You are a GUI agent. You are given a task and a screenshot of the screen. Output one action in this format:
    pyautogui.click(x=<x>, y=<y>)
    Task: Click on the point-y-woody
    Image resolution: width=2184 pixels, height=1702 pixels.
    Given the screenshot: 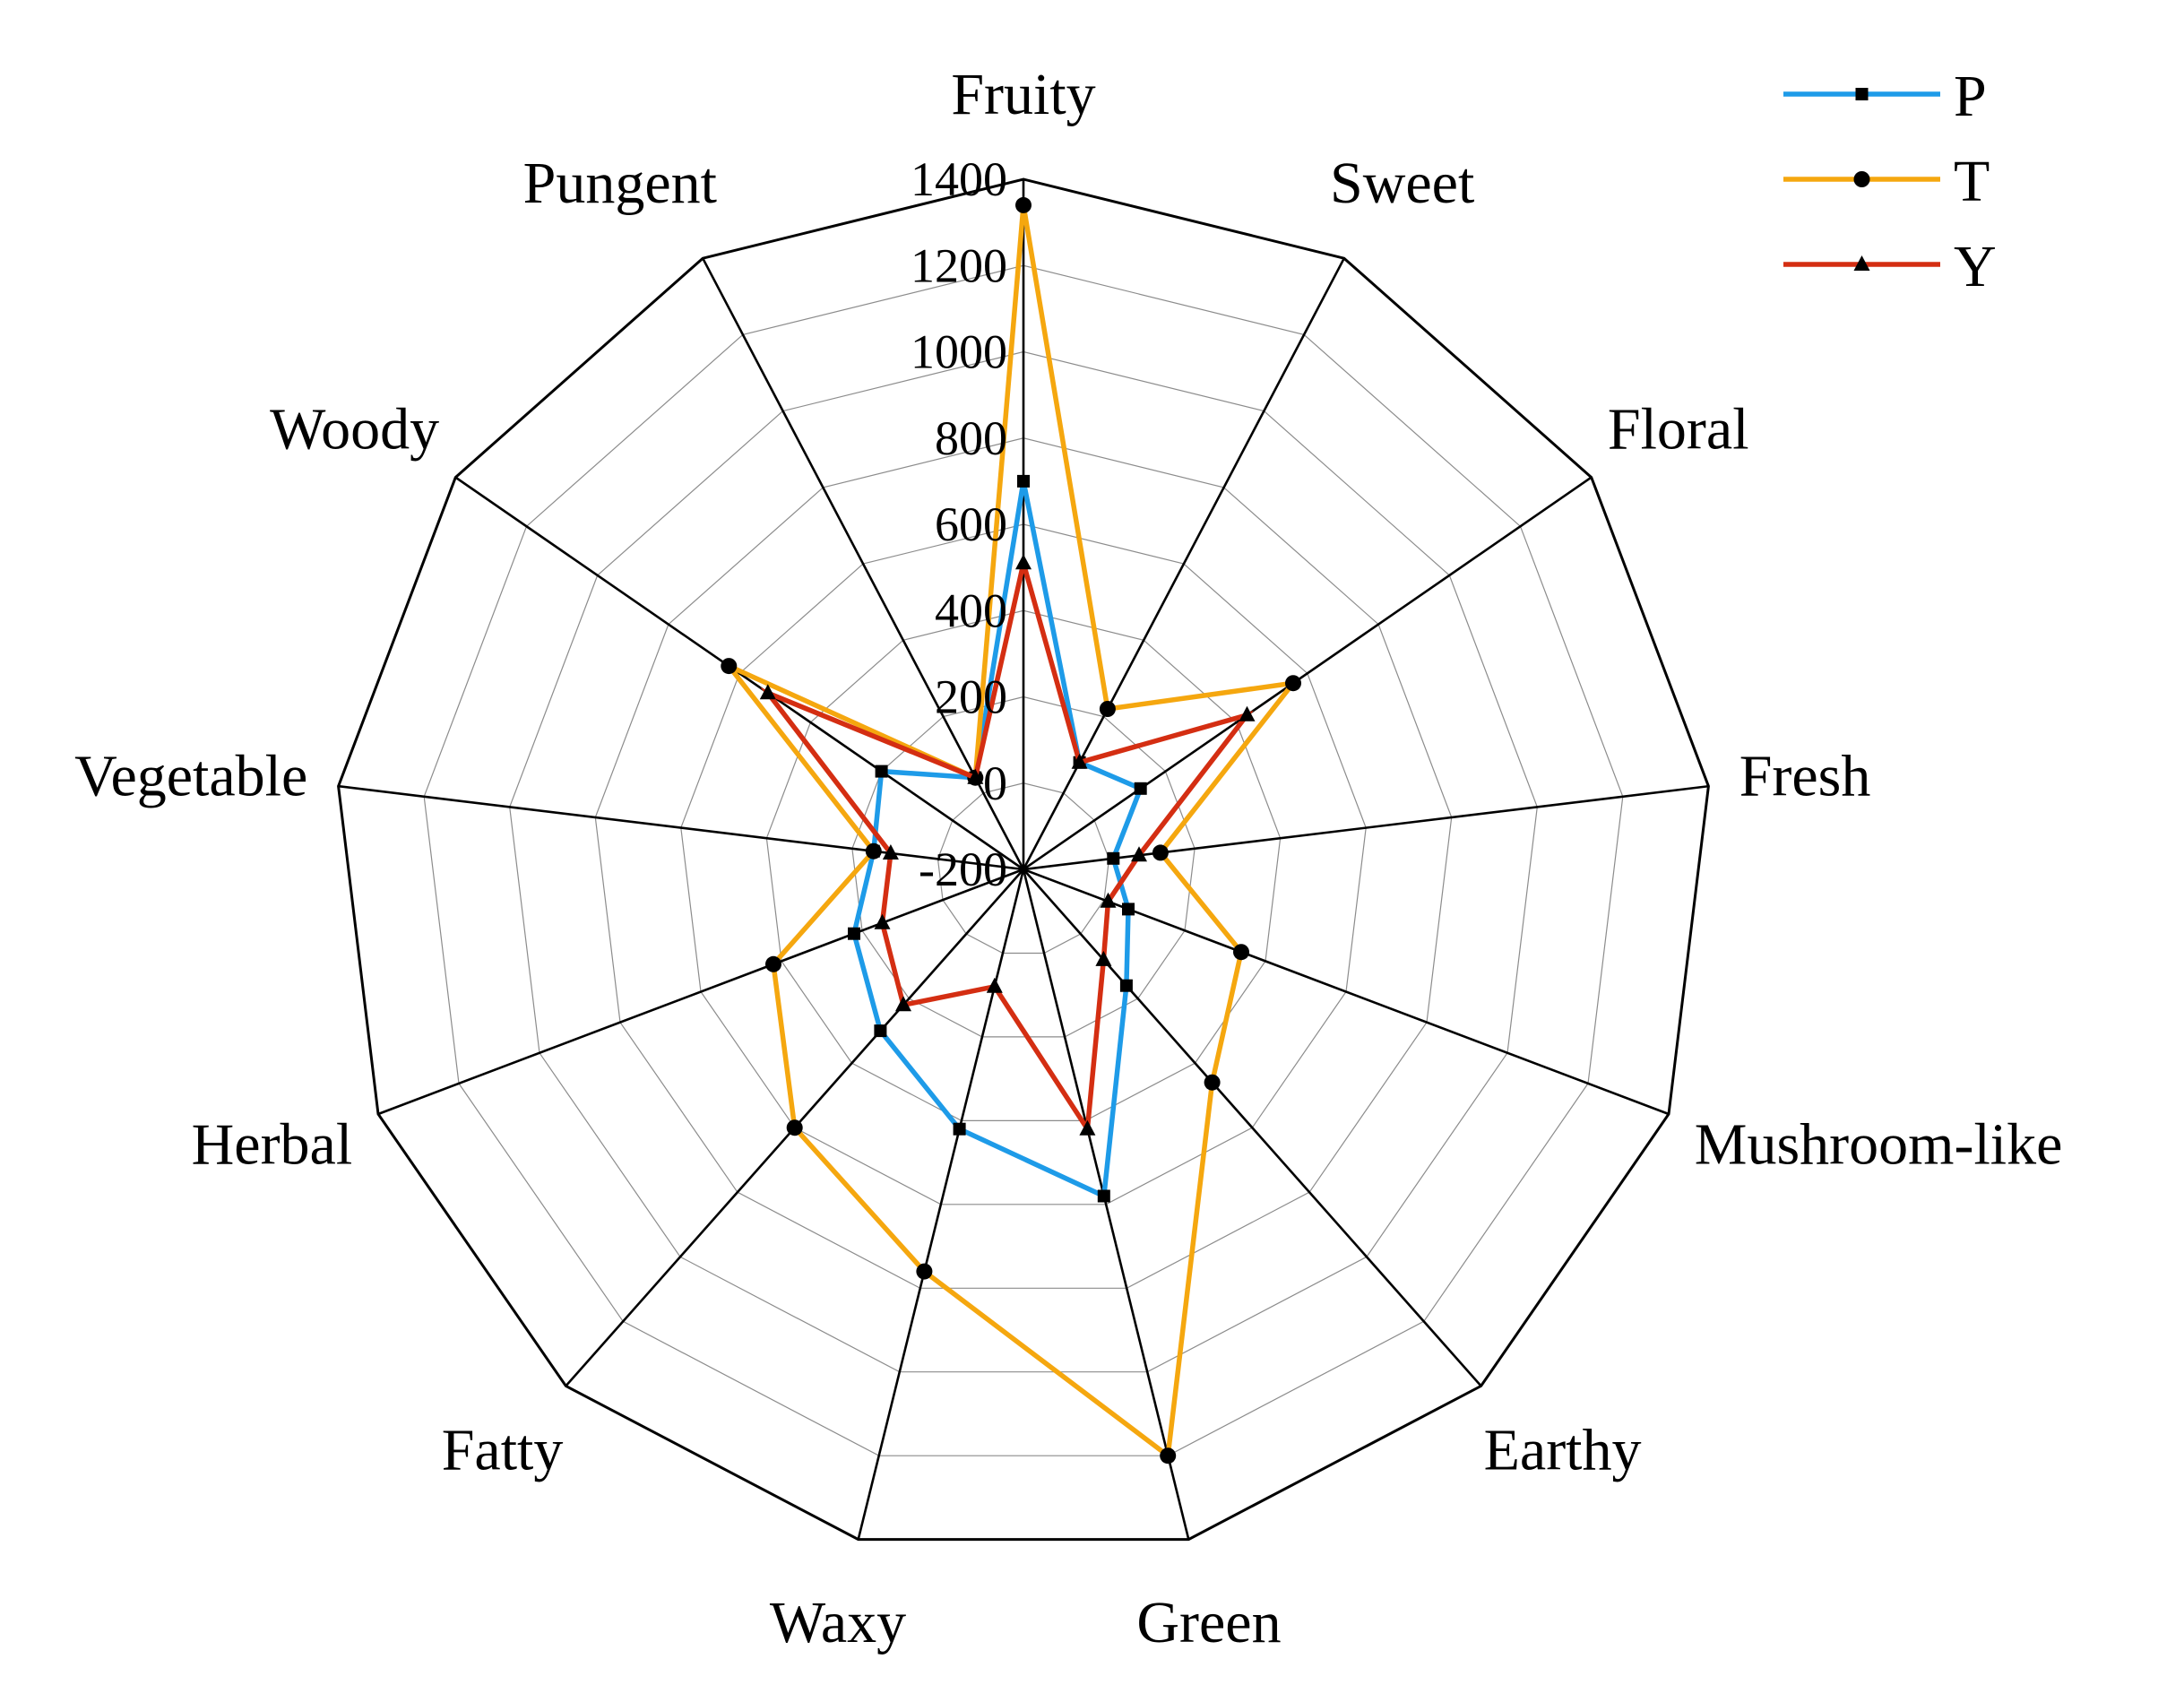 What is the action you would take?
    pyautogui.click(x=768, y=692)
    